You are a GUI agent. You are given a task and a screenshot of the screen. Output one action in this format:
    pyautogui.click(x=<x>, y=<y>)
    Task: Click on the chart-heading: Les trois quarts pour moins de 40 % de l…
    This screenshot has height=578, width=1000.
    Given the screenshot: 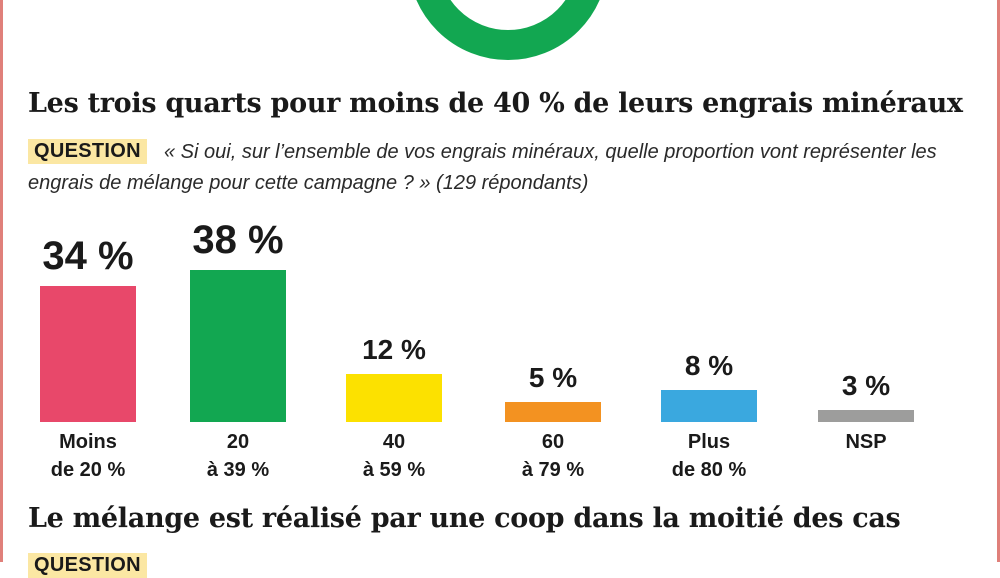 What is the action you would take?
    pyautogui.click(x=495, y=103)
    